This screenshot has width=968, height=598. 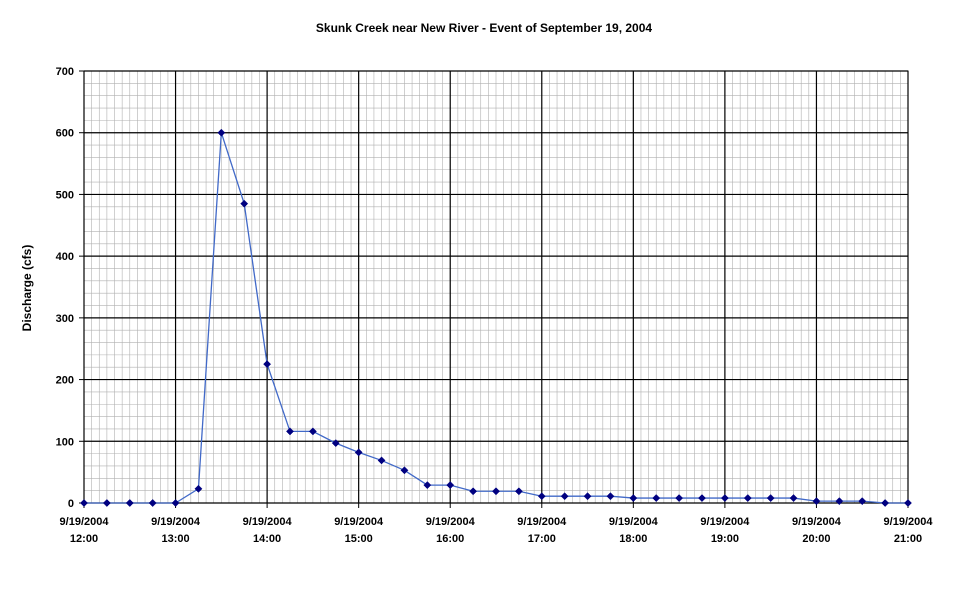 I want to click on y-tick-label: 300, so click(x=65, y=319).